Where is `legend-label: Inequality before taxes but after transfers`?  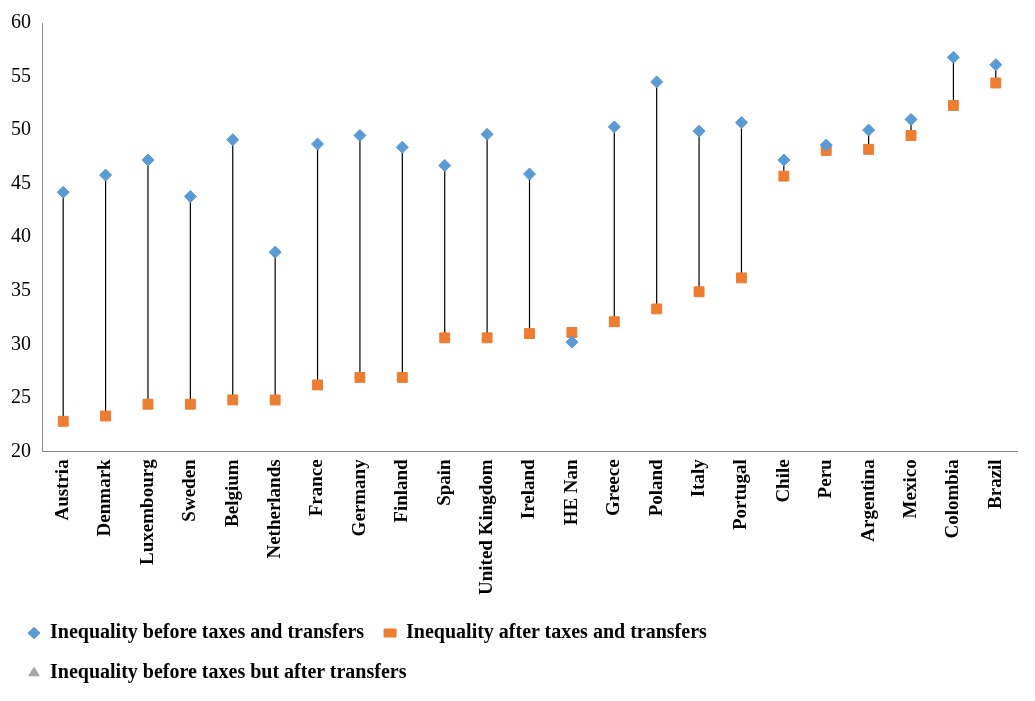
legend-label: Inequality before taxes but after transfers is located at coordinates (228, 672).